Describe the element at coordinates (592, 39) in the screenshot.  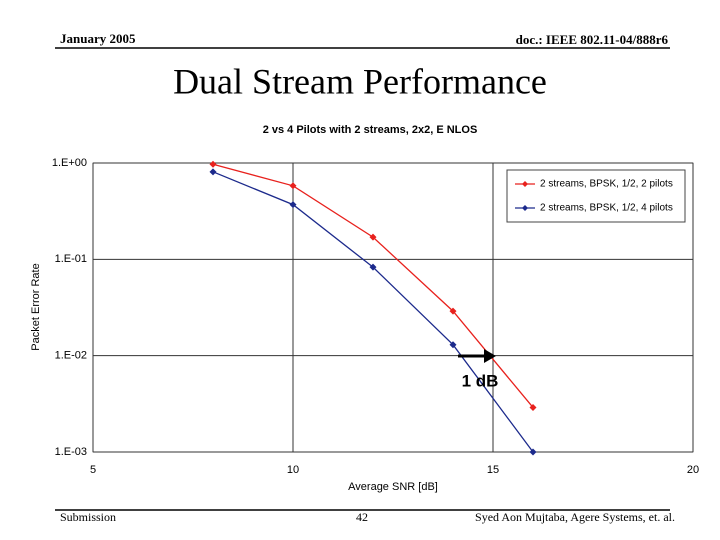
I see `header-doc: doc.: IEEE 802.11-04/888r6` at that location.